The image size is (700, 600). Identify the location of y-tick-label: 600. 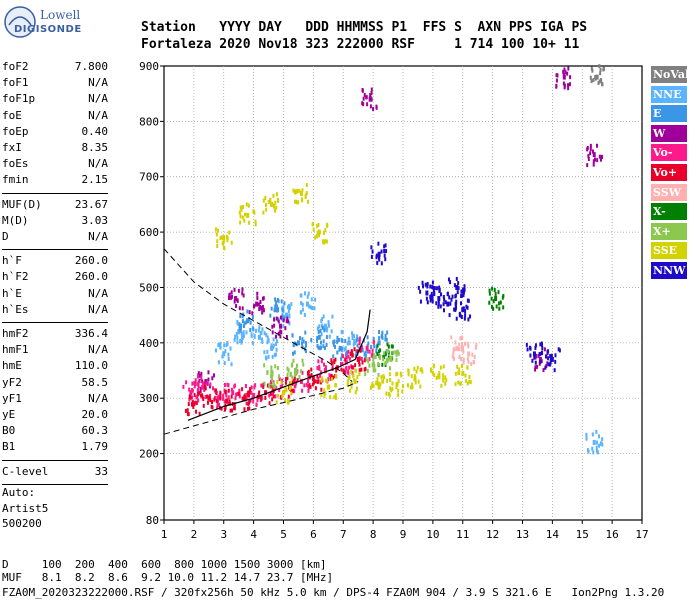
(149, 232).